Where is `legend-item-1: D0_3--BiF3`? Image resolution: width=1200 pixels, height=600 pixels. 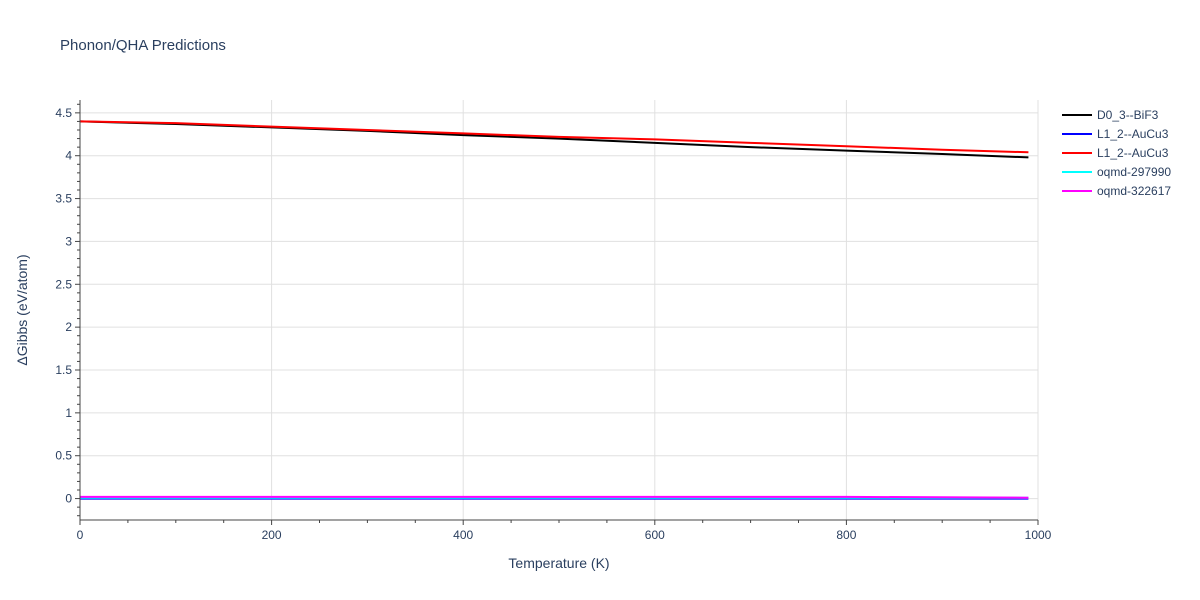
legend-item-1: D0_3--BiF3 is located at coordinates (1110, 115).